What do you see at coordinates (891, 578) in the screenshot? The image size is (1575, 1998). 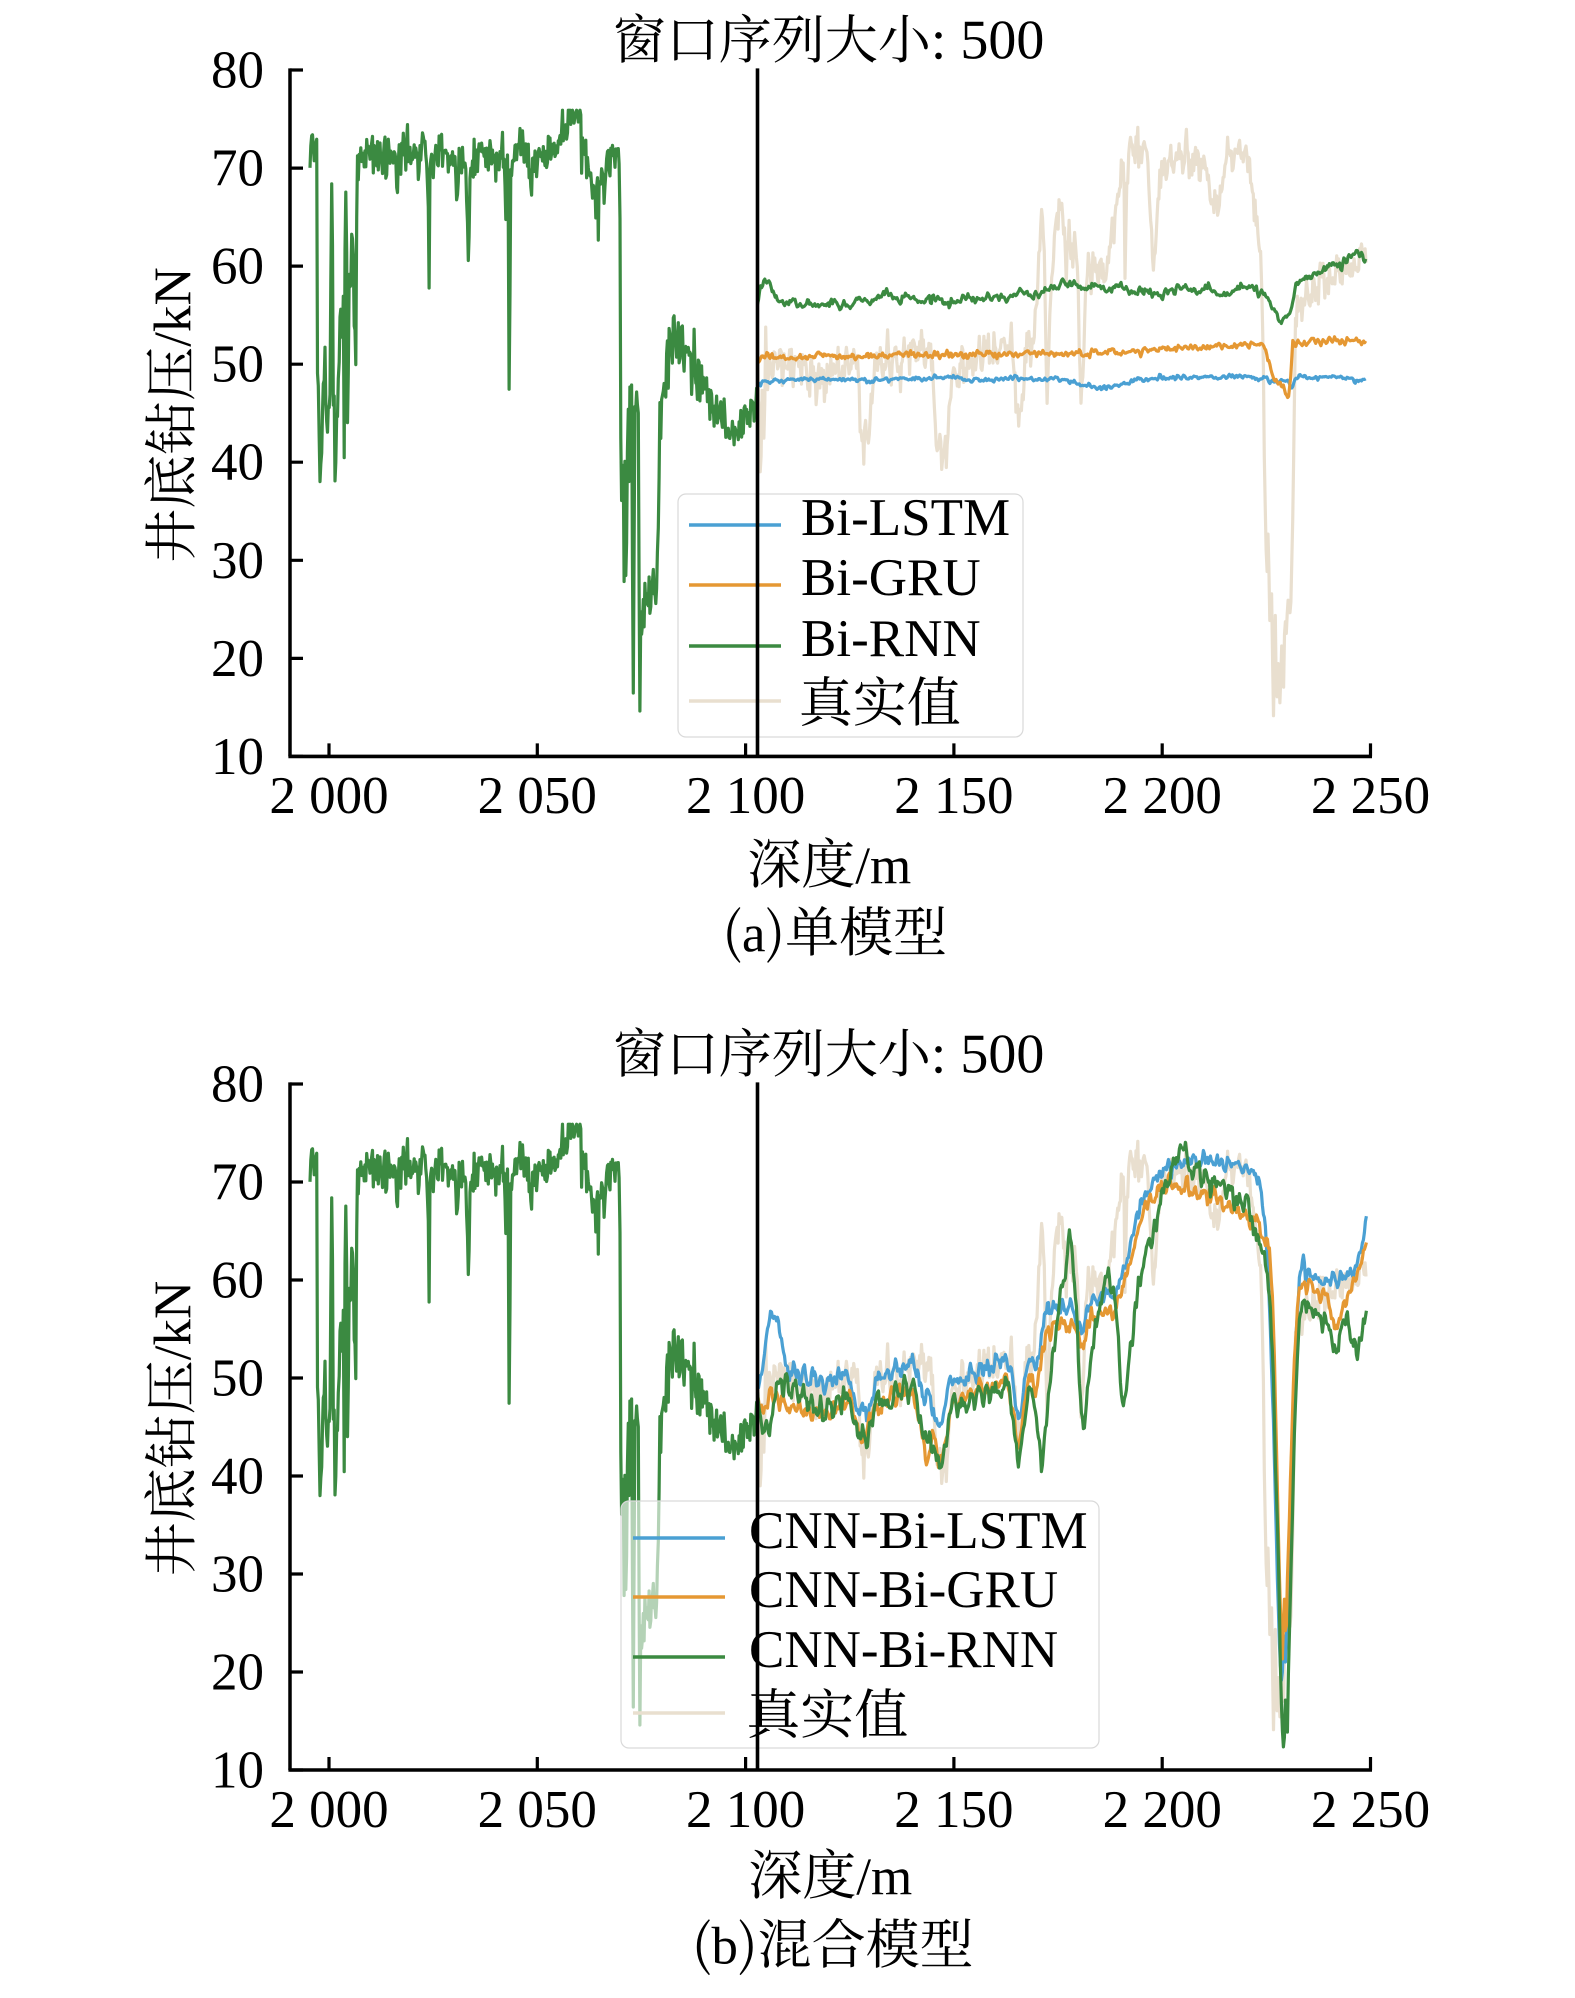 I see `svg-text: Bi-GRU` at bounding box center [891, 578].